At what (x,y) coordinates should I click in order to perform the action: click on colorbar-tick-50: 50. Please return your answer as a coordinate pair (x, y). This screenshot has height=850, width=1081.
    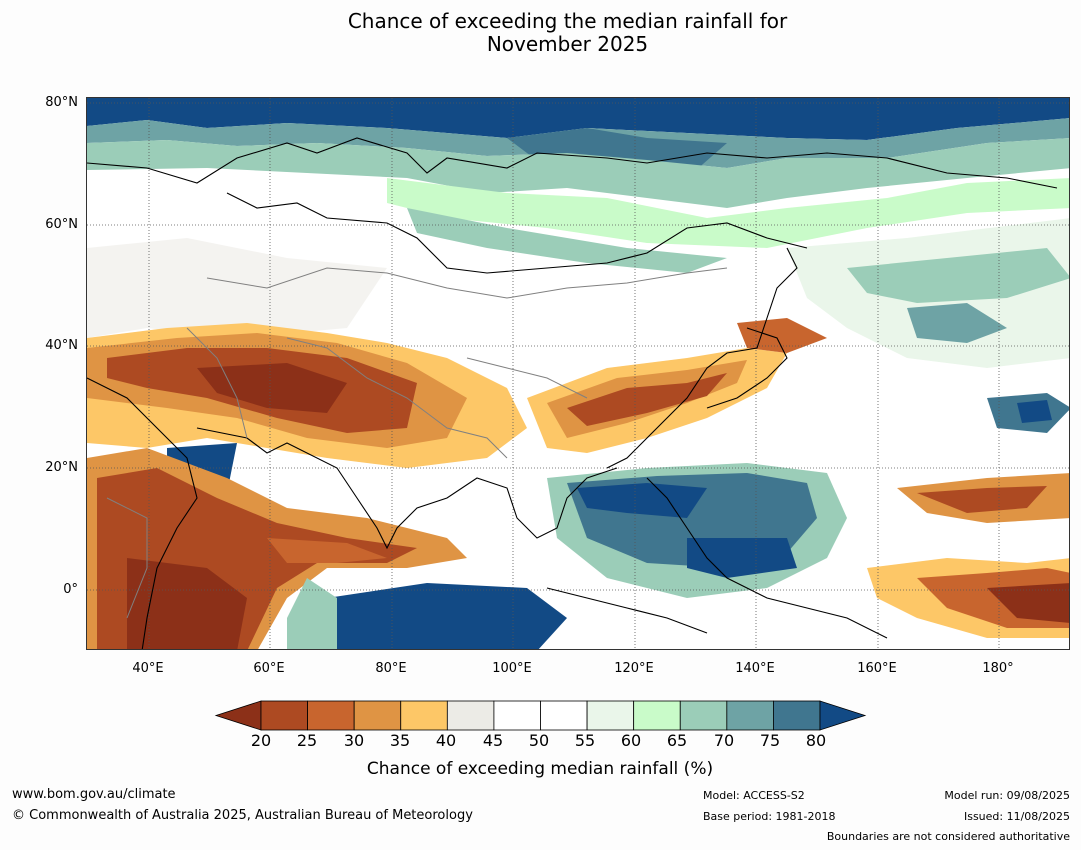
    Looking at the image, I should click on (539, 740).